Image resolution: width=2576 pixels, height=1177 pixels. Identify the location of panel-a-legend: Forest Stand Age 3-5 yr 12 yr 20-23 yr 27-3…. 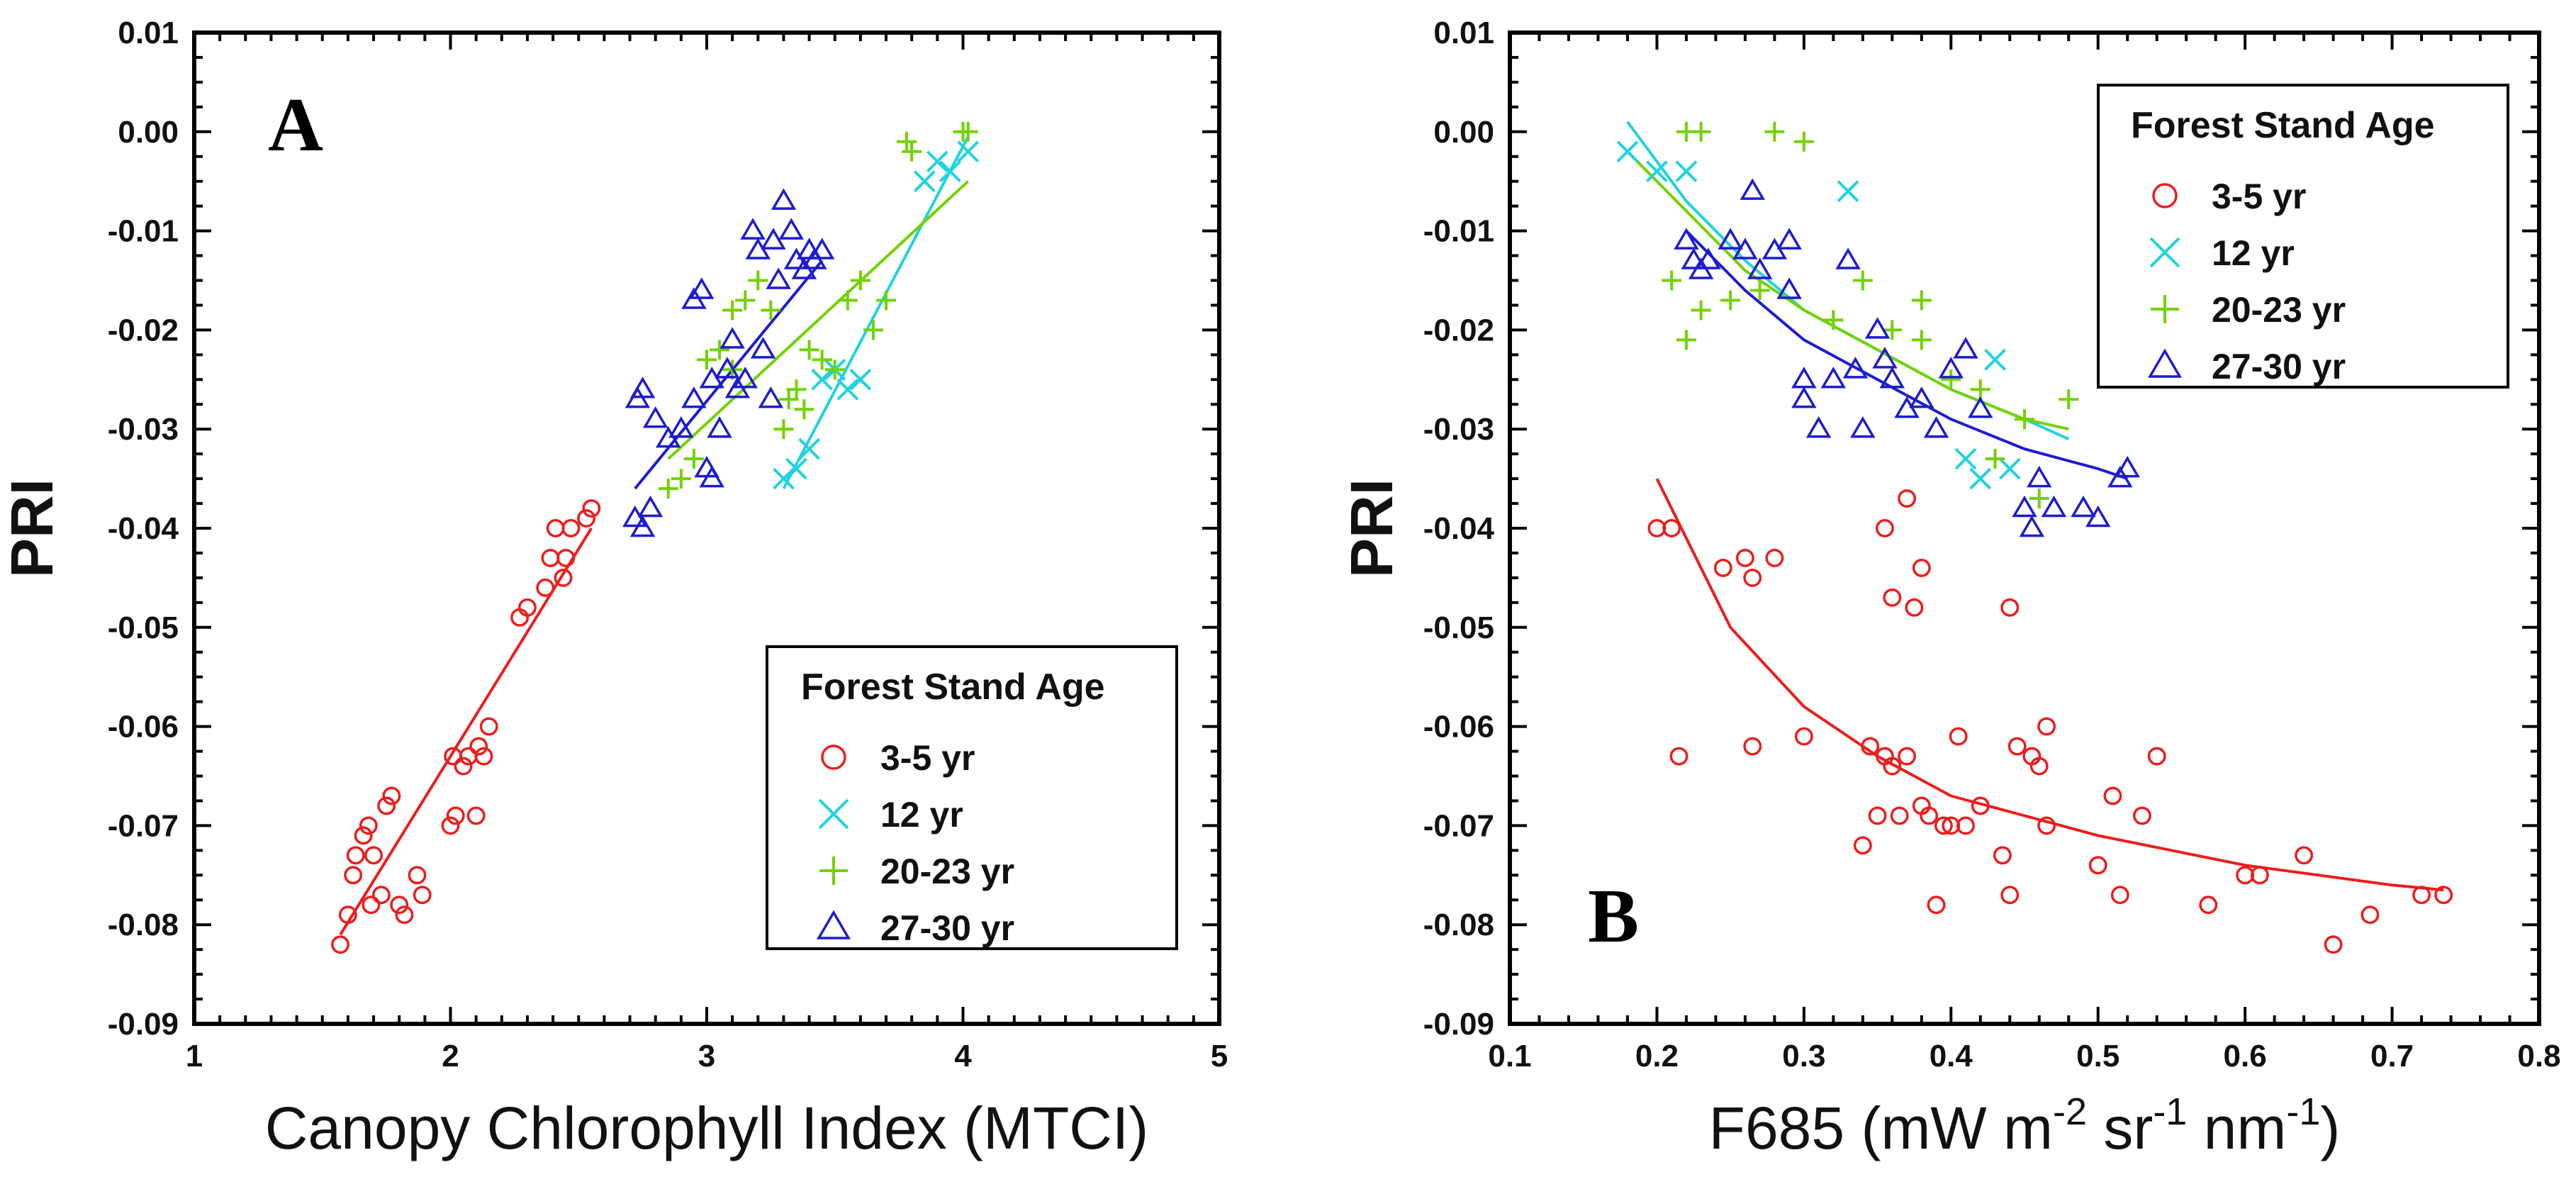
(972, 797).